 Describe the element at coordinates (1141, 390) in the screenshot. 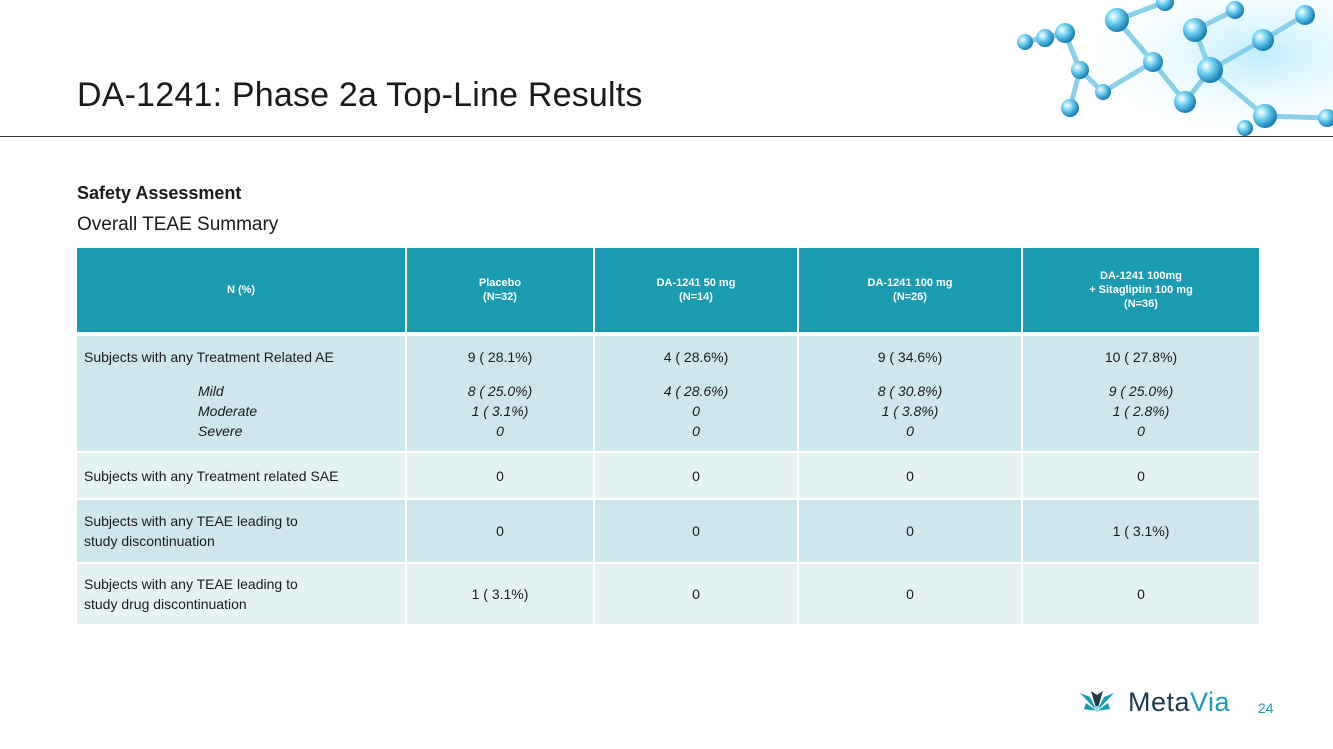

I see `cell-value: 9 ( 25.0%)` at that location.